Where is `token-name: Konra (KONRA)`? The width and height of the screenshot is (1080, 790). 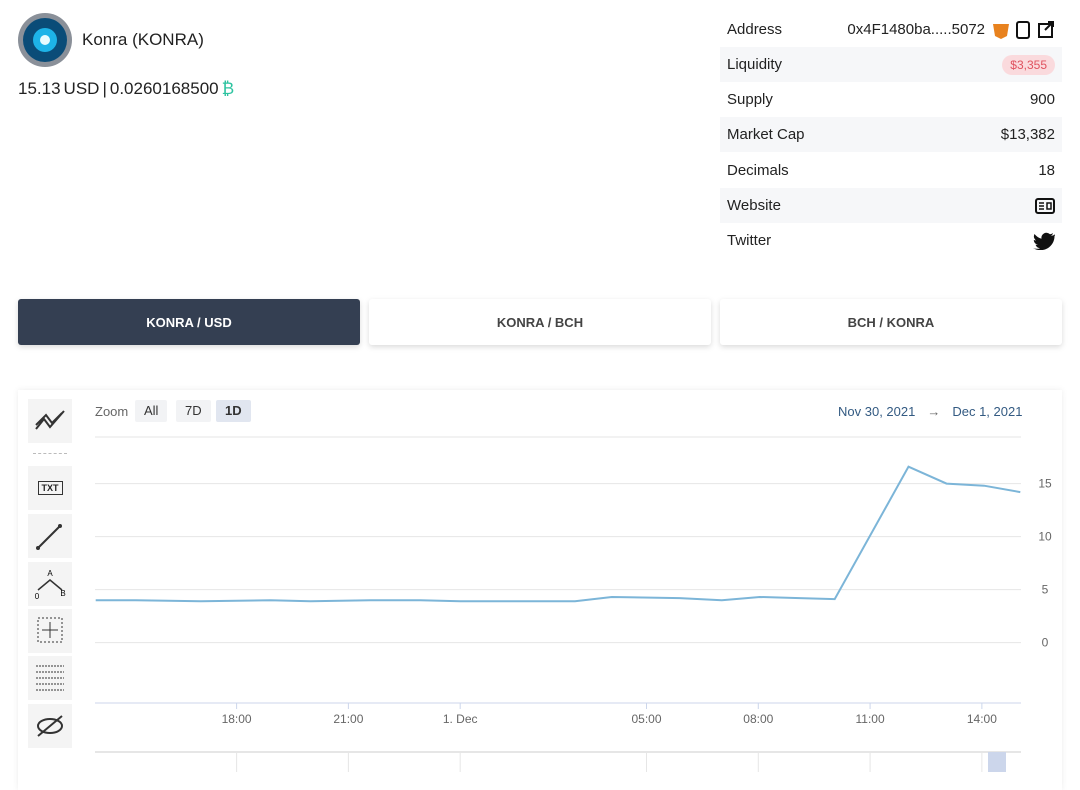 token-name: Konra (KONRA) is located at coordinates (143, 39).